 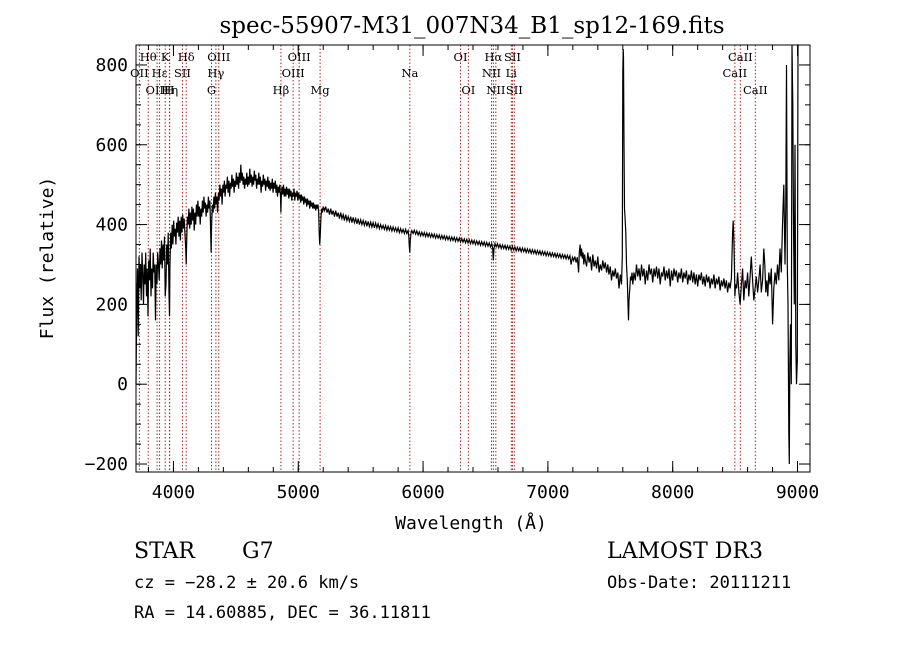 I want to click on object-subclass: G7, so click(x=258, y=551).